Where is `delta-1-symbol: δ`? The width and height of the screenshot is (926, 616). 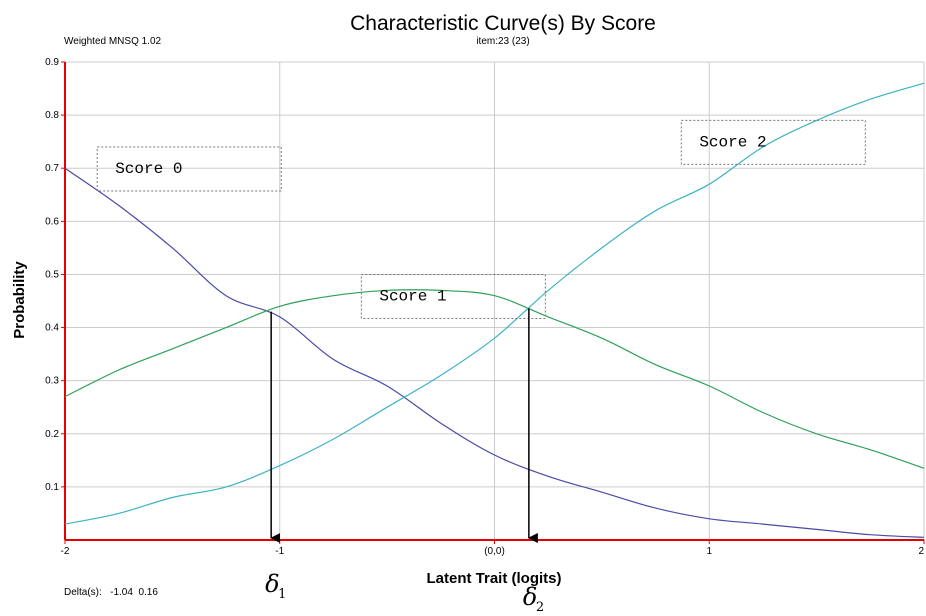 delta-1-symbol: δ is located at coordinates (272, 584).